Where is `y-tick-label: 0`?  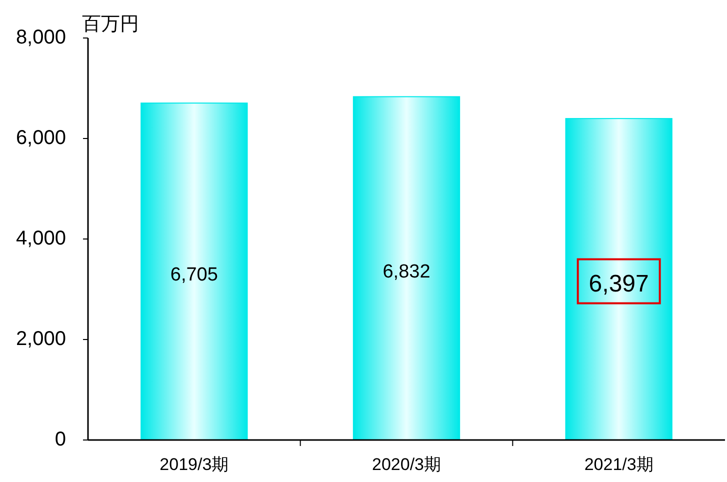 y-tick-label: 0 is located at coordinates (60, 439).